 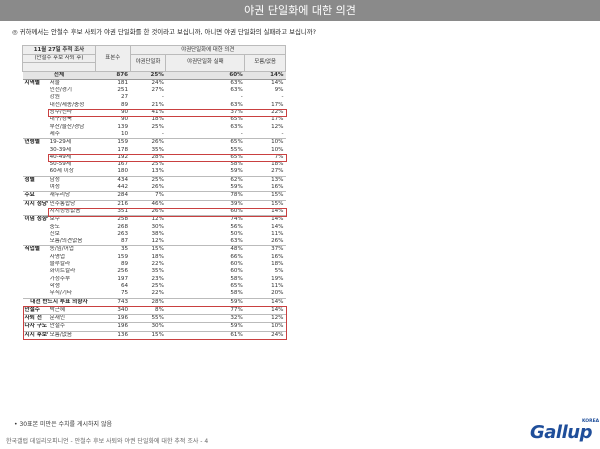 What do you see at coordinates (123, 171) in the screenshot?
I see `row-sample-size: 180` at bounding box center [123, 171].